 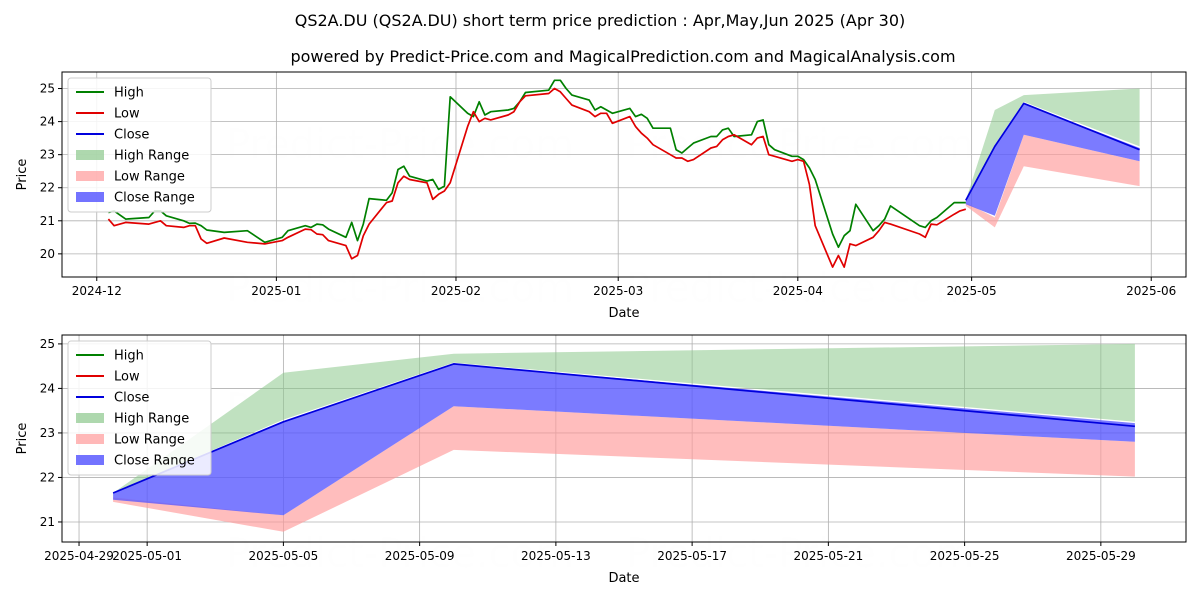 I want to click on x-tick-label: 2025-05-17, so click(x=692, y=556).